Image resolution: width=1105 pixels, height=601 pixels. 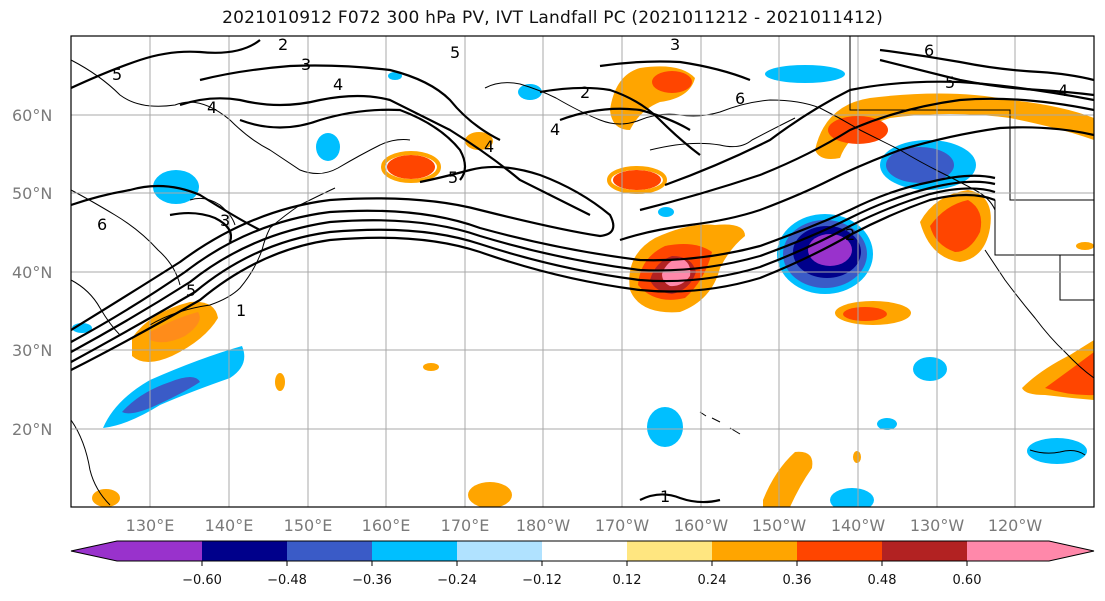 I want to click on colorbar-tick-label: 0.36, so click(x=797, y=580).